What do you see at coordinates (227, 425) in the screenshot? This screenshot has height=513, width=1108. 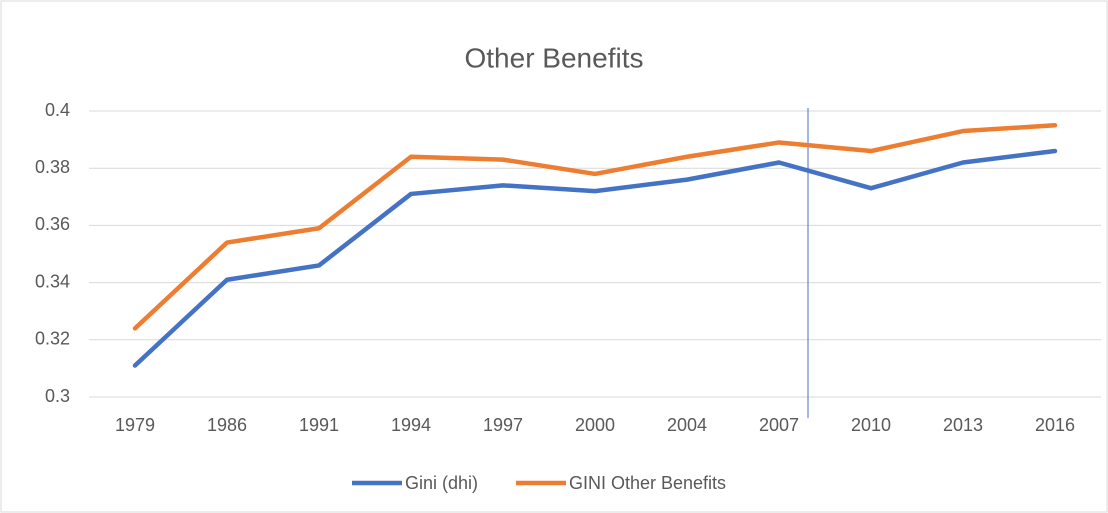 I see `x-tick-label: 1986` at bounding box center [227, 425].